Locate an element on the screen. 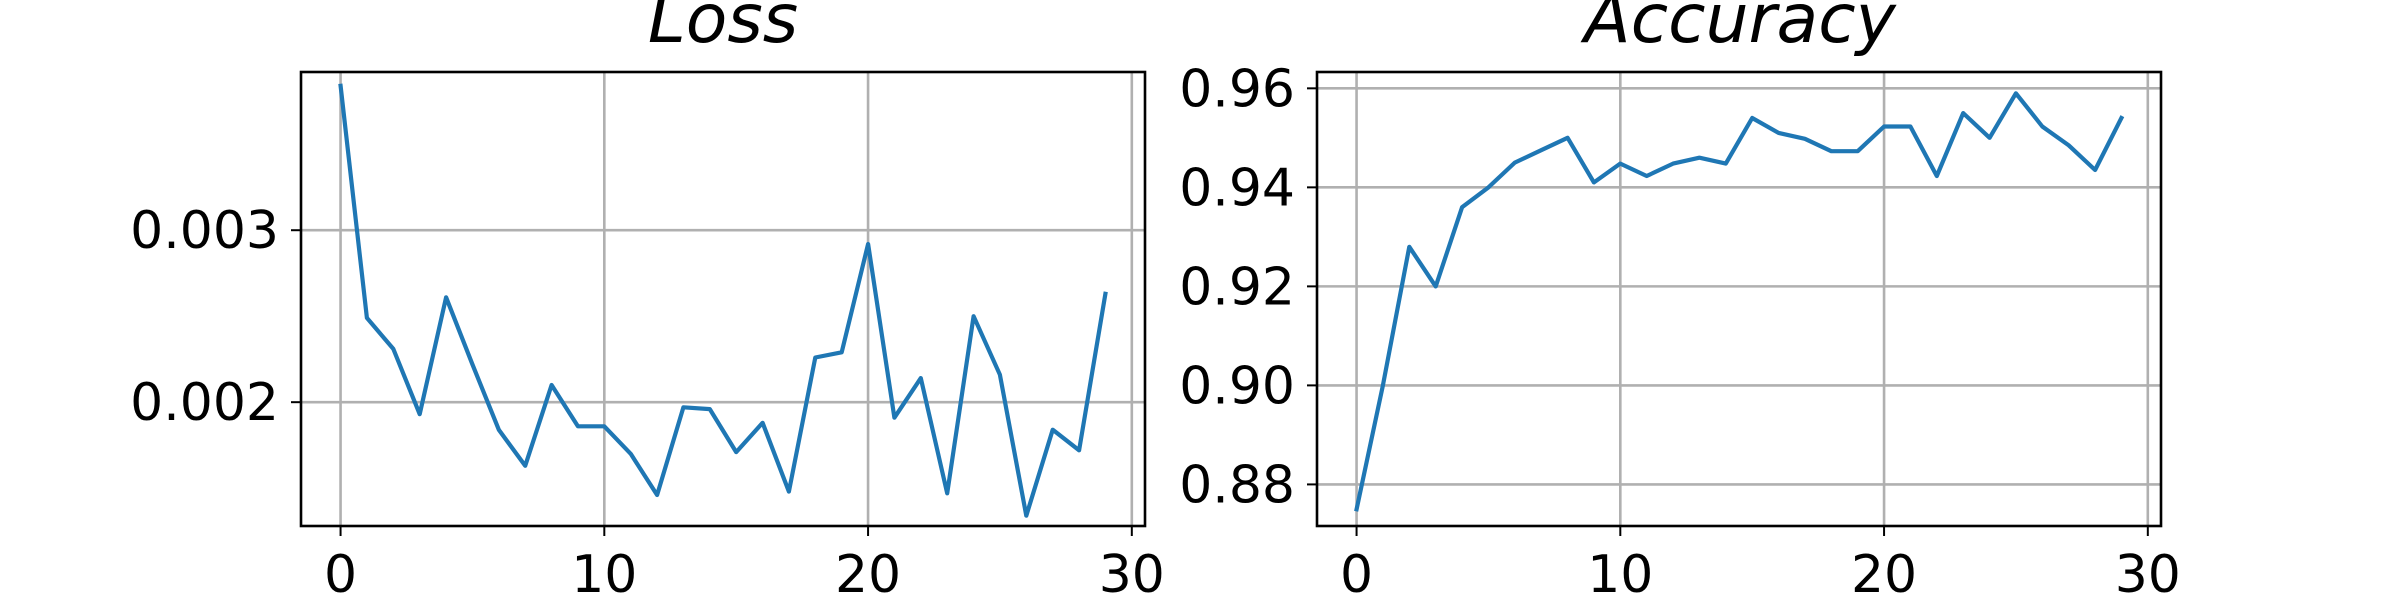 Image resolution: width=2400 pixels, height=600 pixels. loss-x-tick-label: 30 is located at coordinates (1132, 572).